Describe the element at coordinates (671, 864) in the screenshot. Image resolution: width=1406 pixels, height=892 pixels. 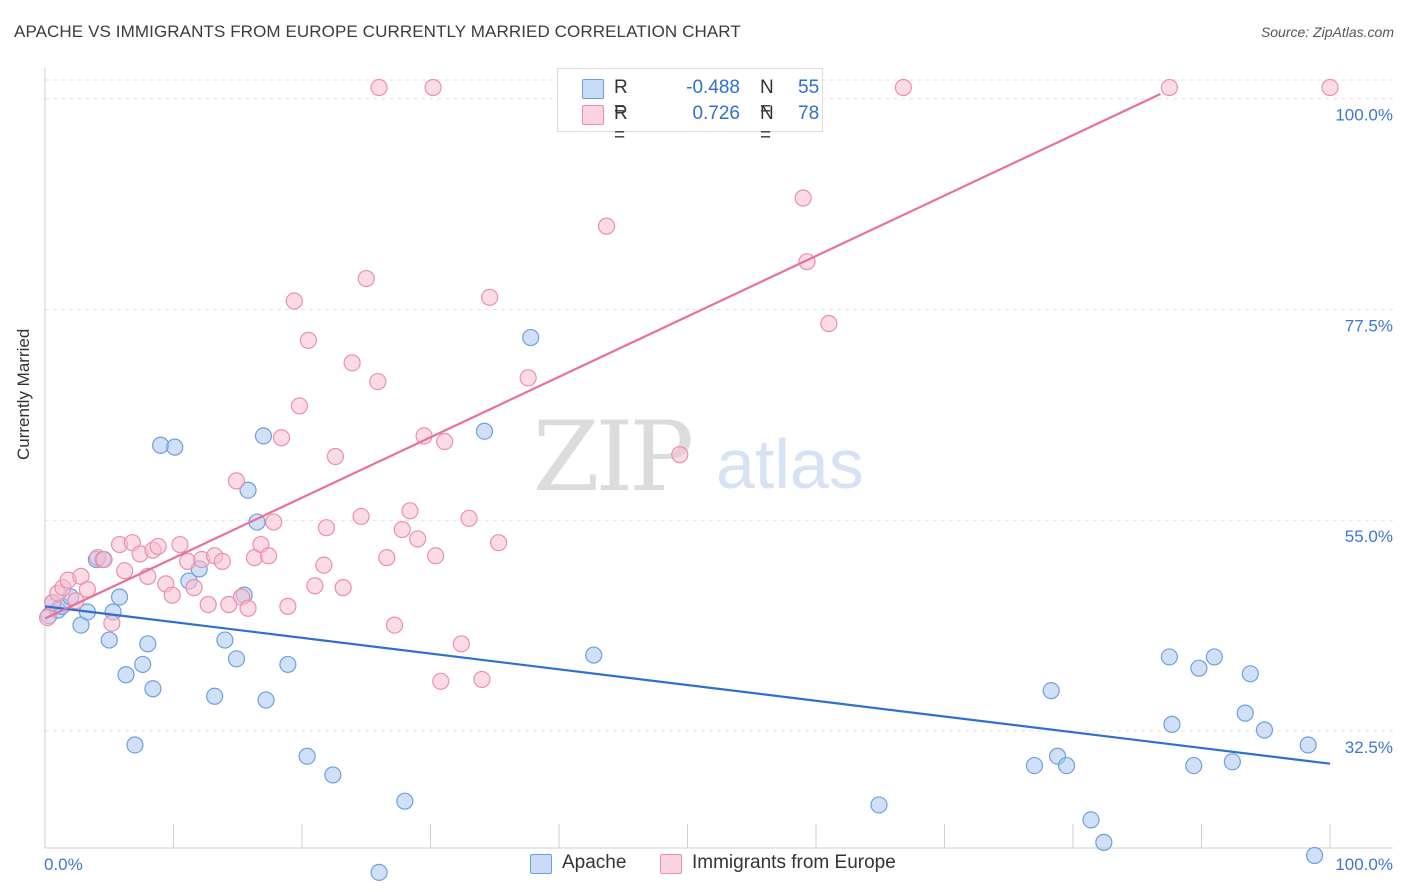
I see `europe-legend-swatch` at that location.